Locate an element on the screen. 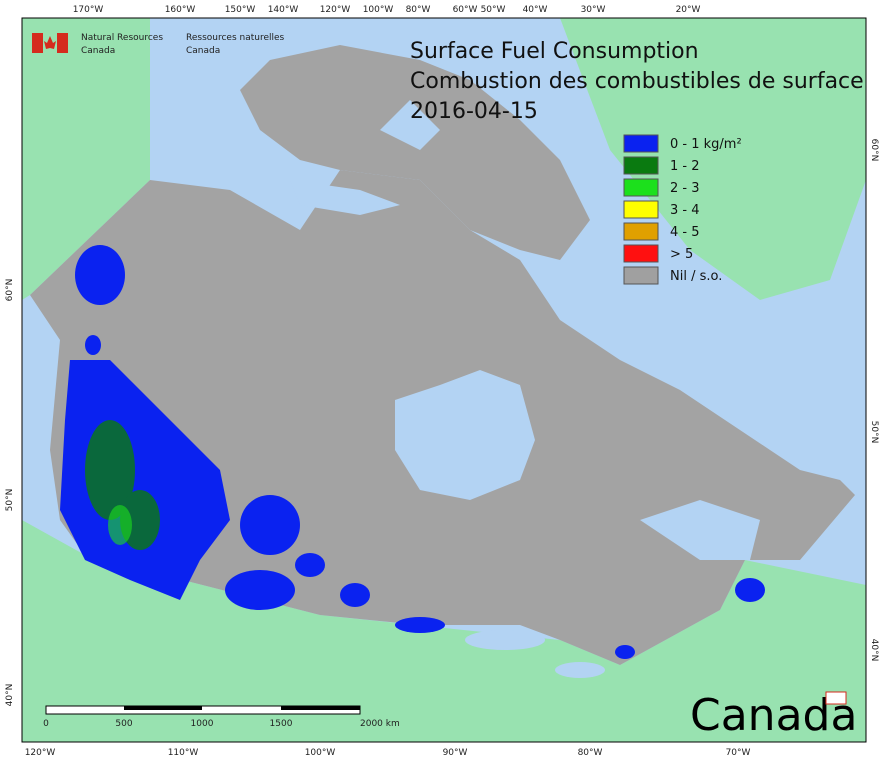 This screenshot has width=880, height=764. graticule-label: 30°W is located at coordinates (593, 10).